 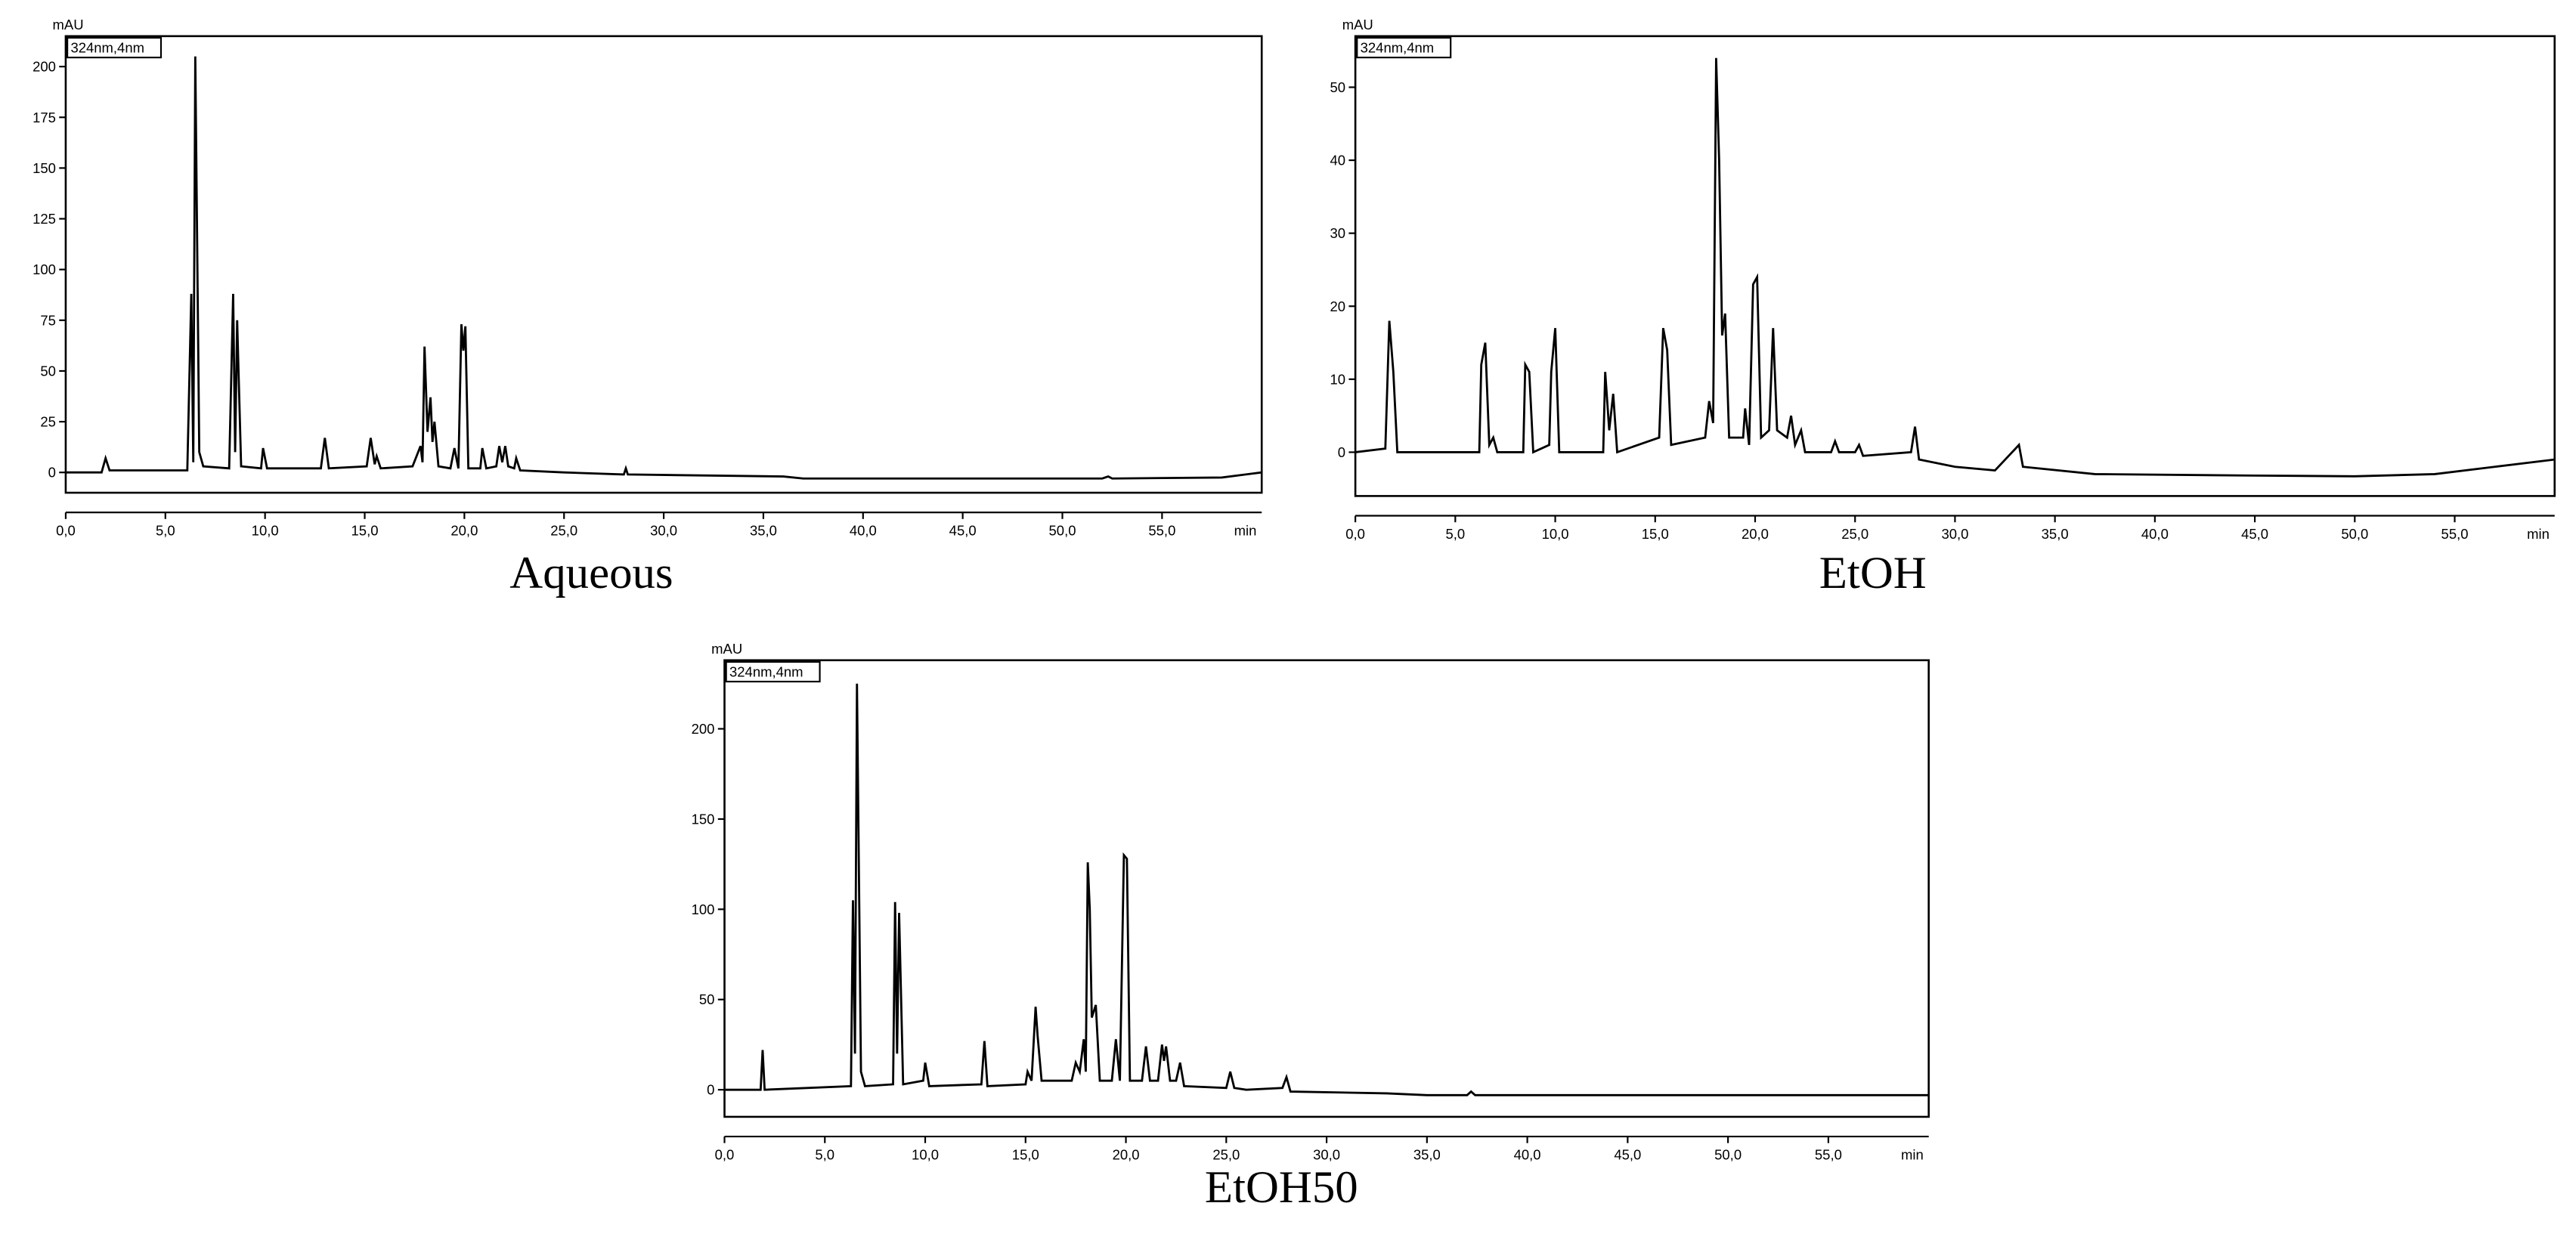 What do you see at coordinates (1338, 306) in the screenshot?
I see `y-tick-label: 20` at bounding box center [1338, 306].